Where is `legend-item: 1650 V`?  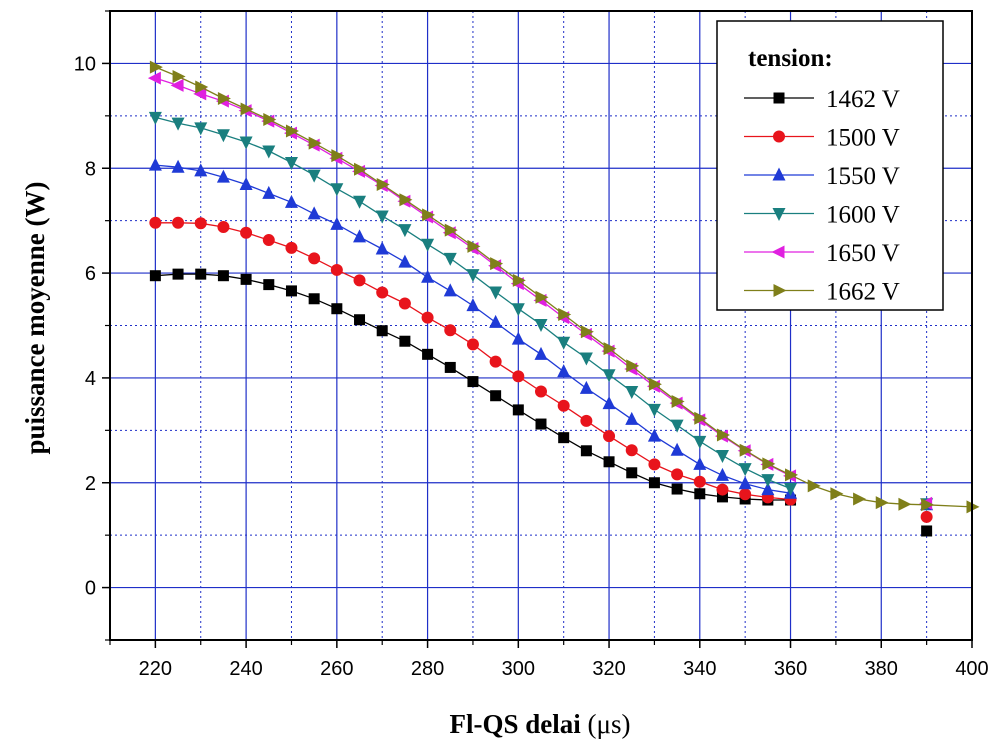 legend-item: 1650 V is located at coordinates (822, 253).